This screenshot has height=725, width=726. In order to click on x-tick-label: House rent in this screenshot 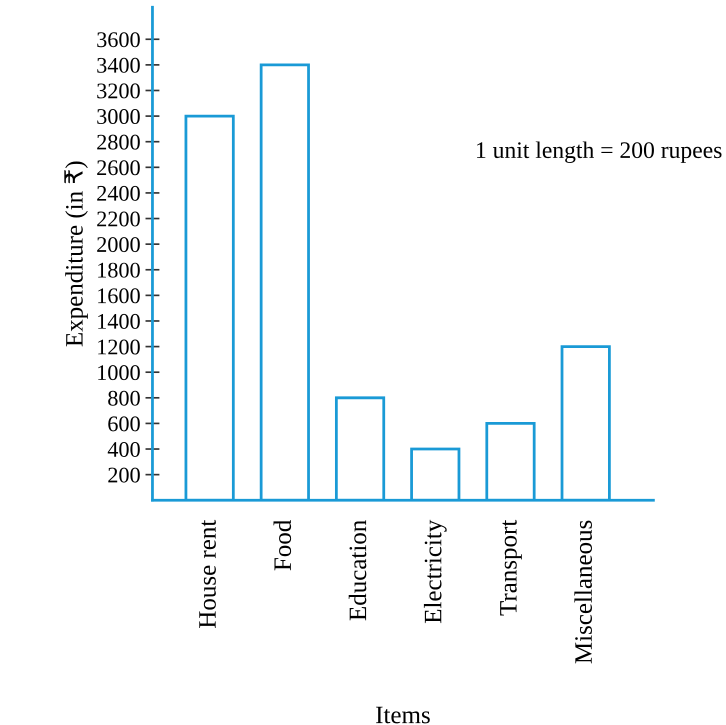, I will do `click(207, 574)`.